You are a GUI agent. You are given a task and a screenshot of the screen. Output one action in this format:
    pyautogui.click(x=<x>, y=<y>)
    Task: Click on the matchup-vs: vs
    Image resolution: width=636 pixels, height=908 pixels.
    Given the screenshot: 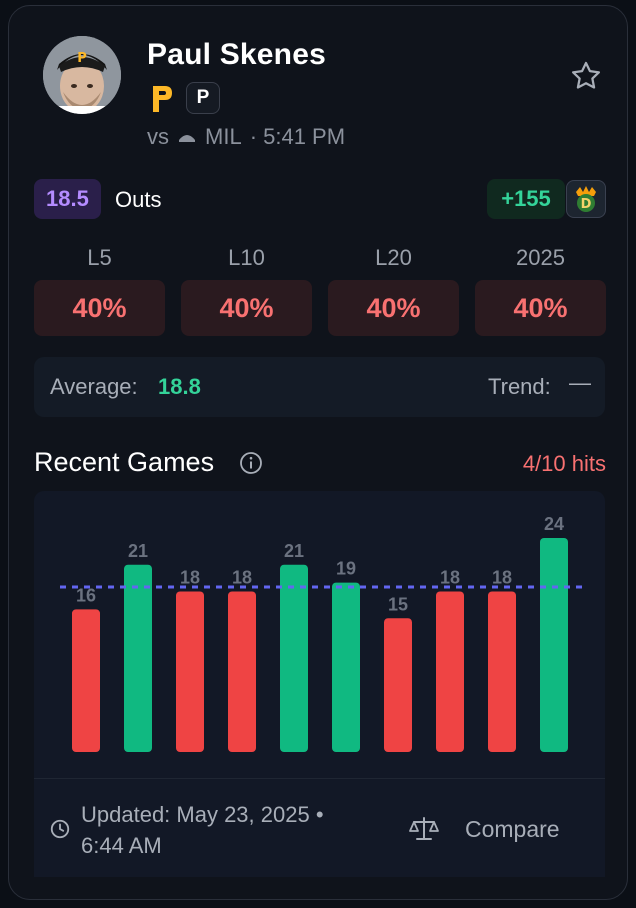 What is the action you would take?
    pyautogui.click(x=158, y=136)
    